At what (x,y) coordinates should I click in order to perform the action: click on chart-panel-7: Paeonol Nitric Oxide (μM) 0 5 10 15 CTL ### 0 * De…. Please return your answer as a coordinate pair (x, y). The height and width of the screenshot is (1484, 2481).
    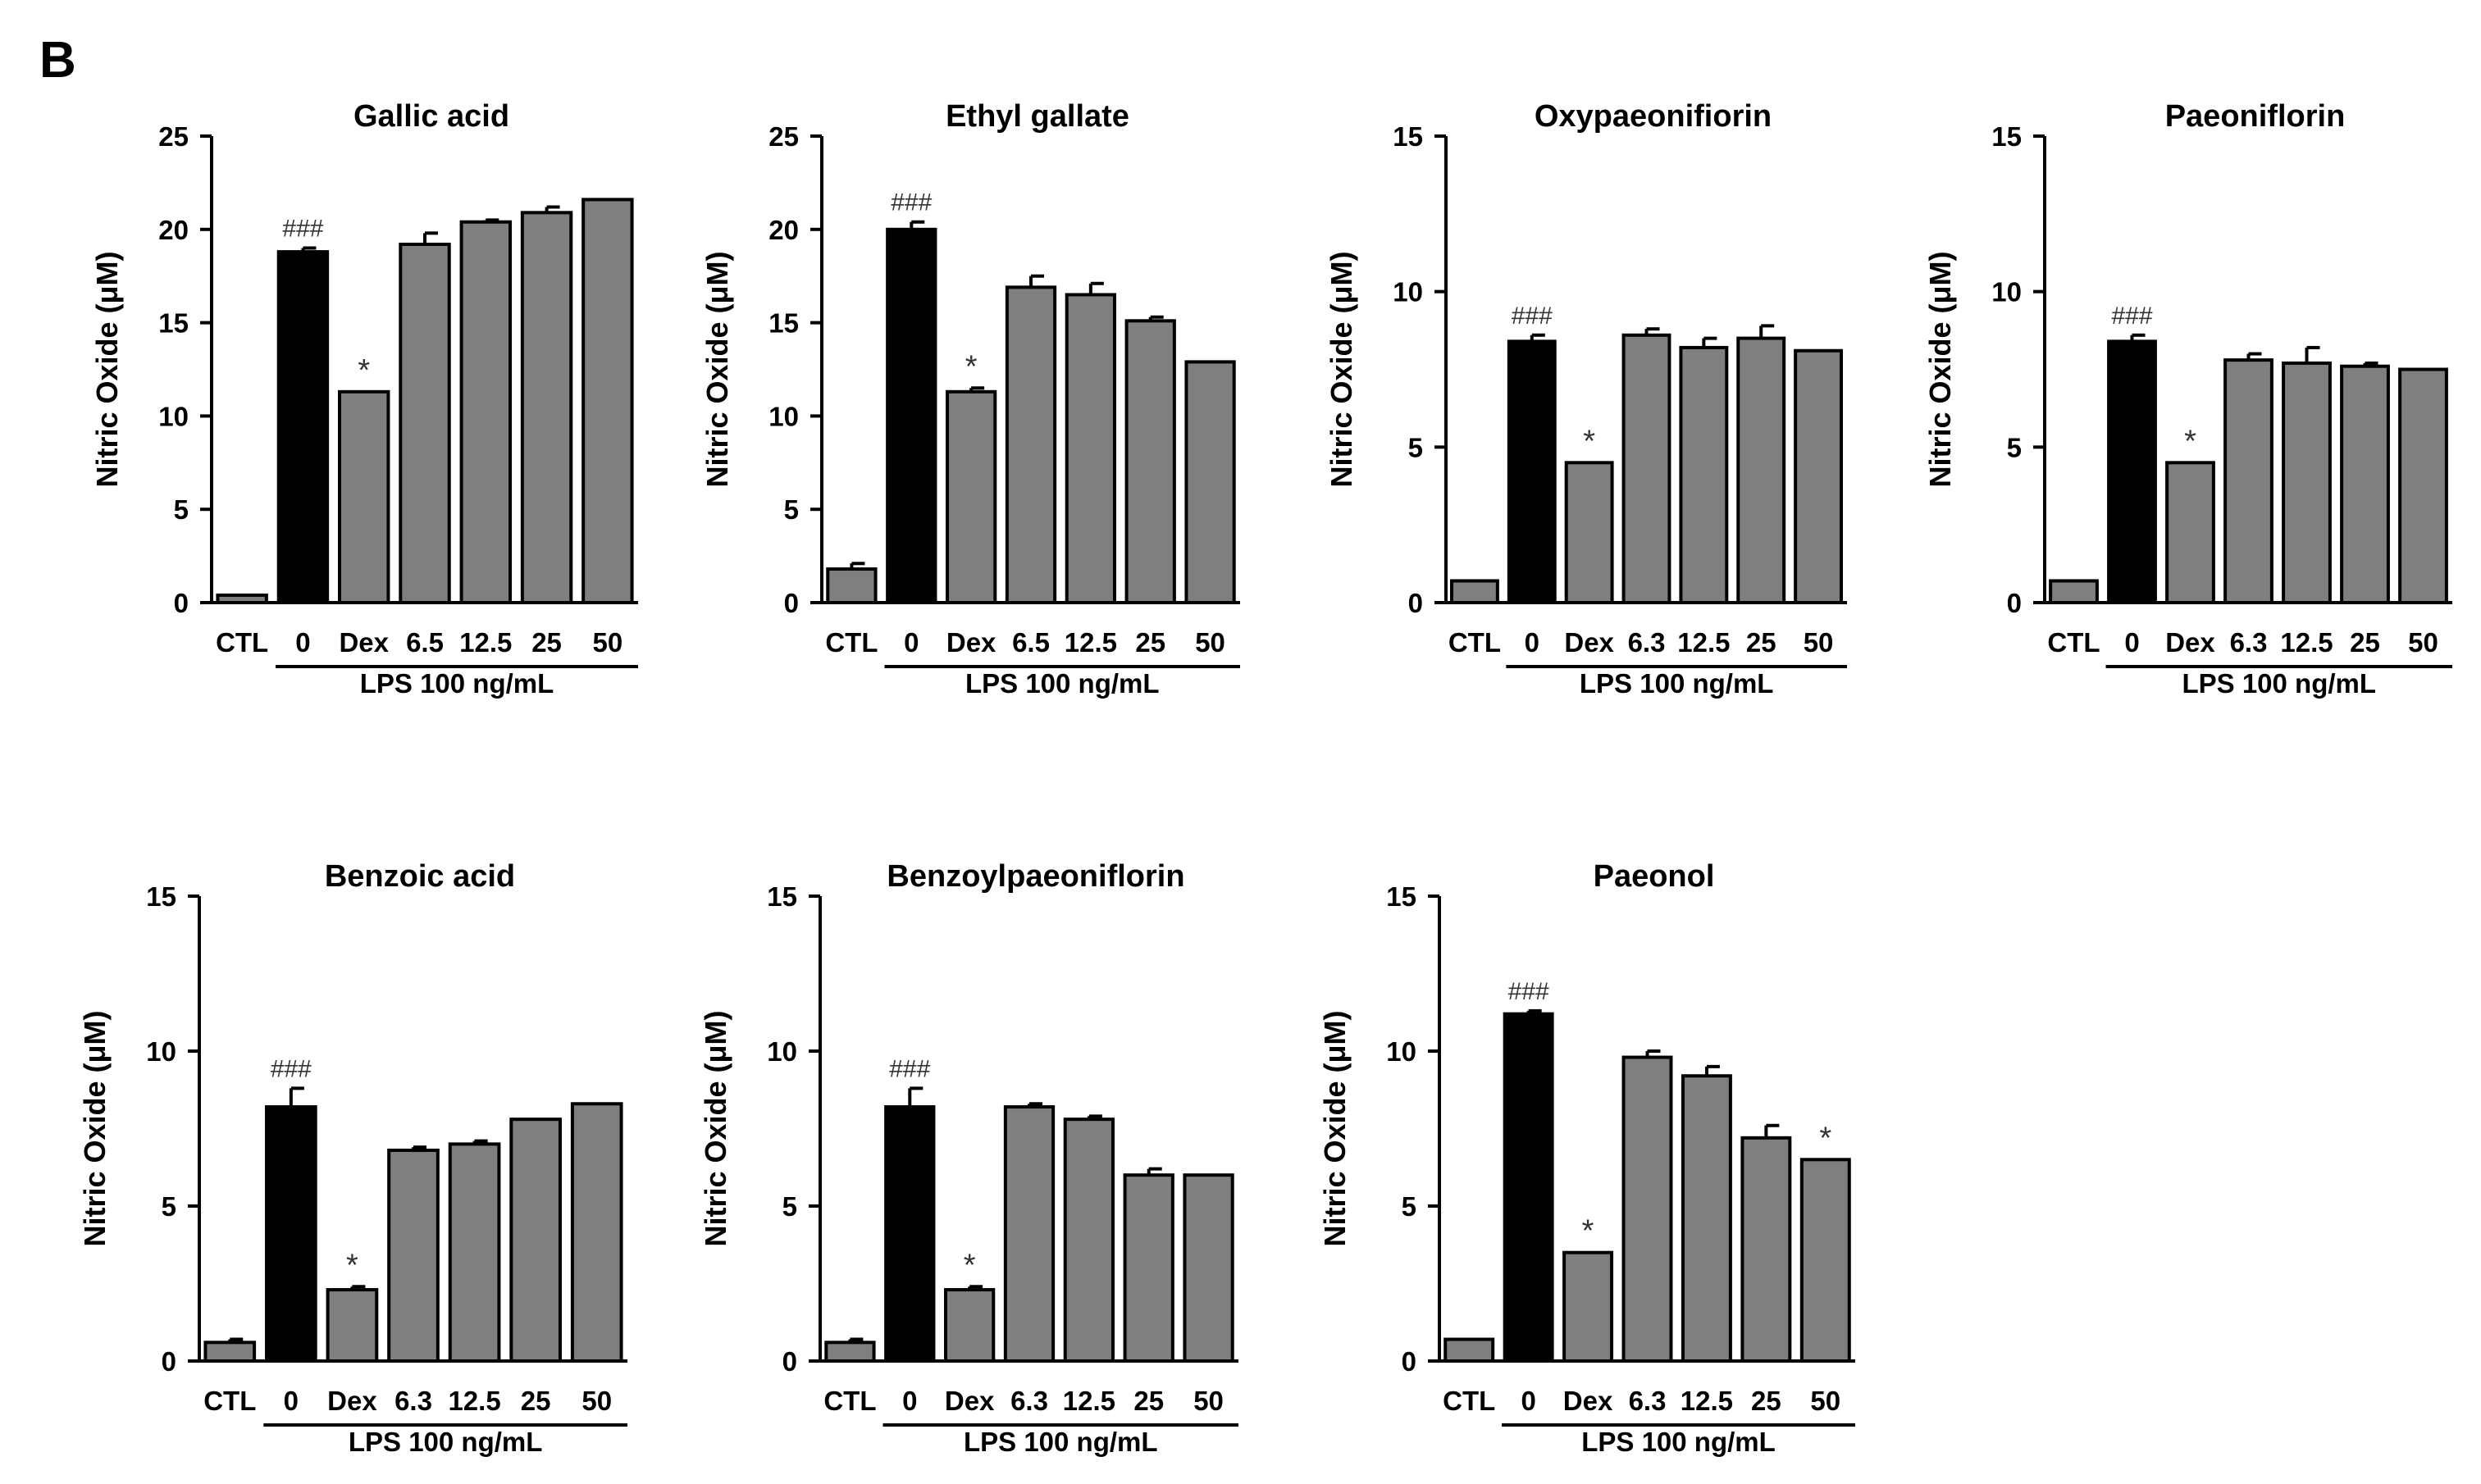
    Looking at the image, I should click on (1586, 1158).